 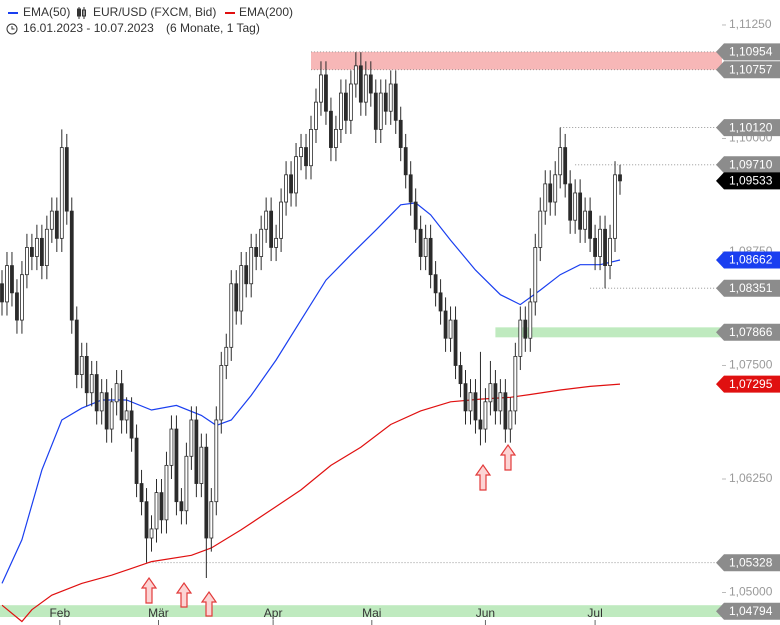 I want to click on candle-icon, so click(x=81, y=13).